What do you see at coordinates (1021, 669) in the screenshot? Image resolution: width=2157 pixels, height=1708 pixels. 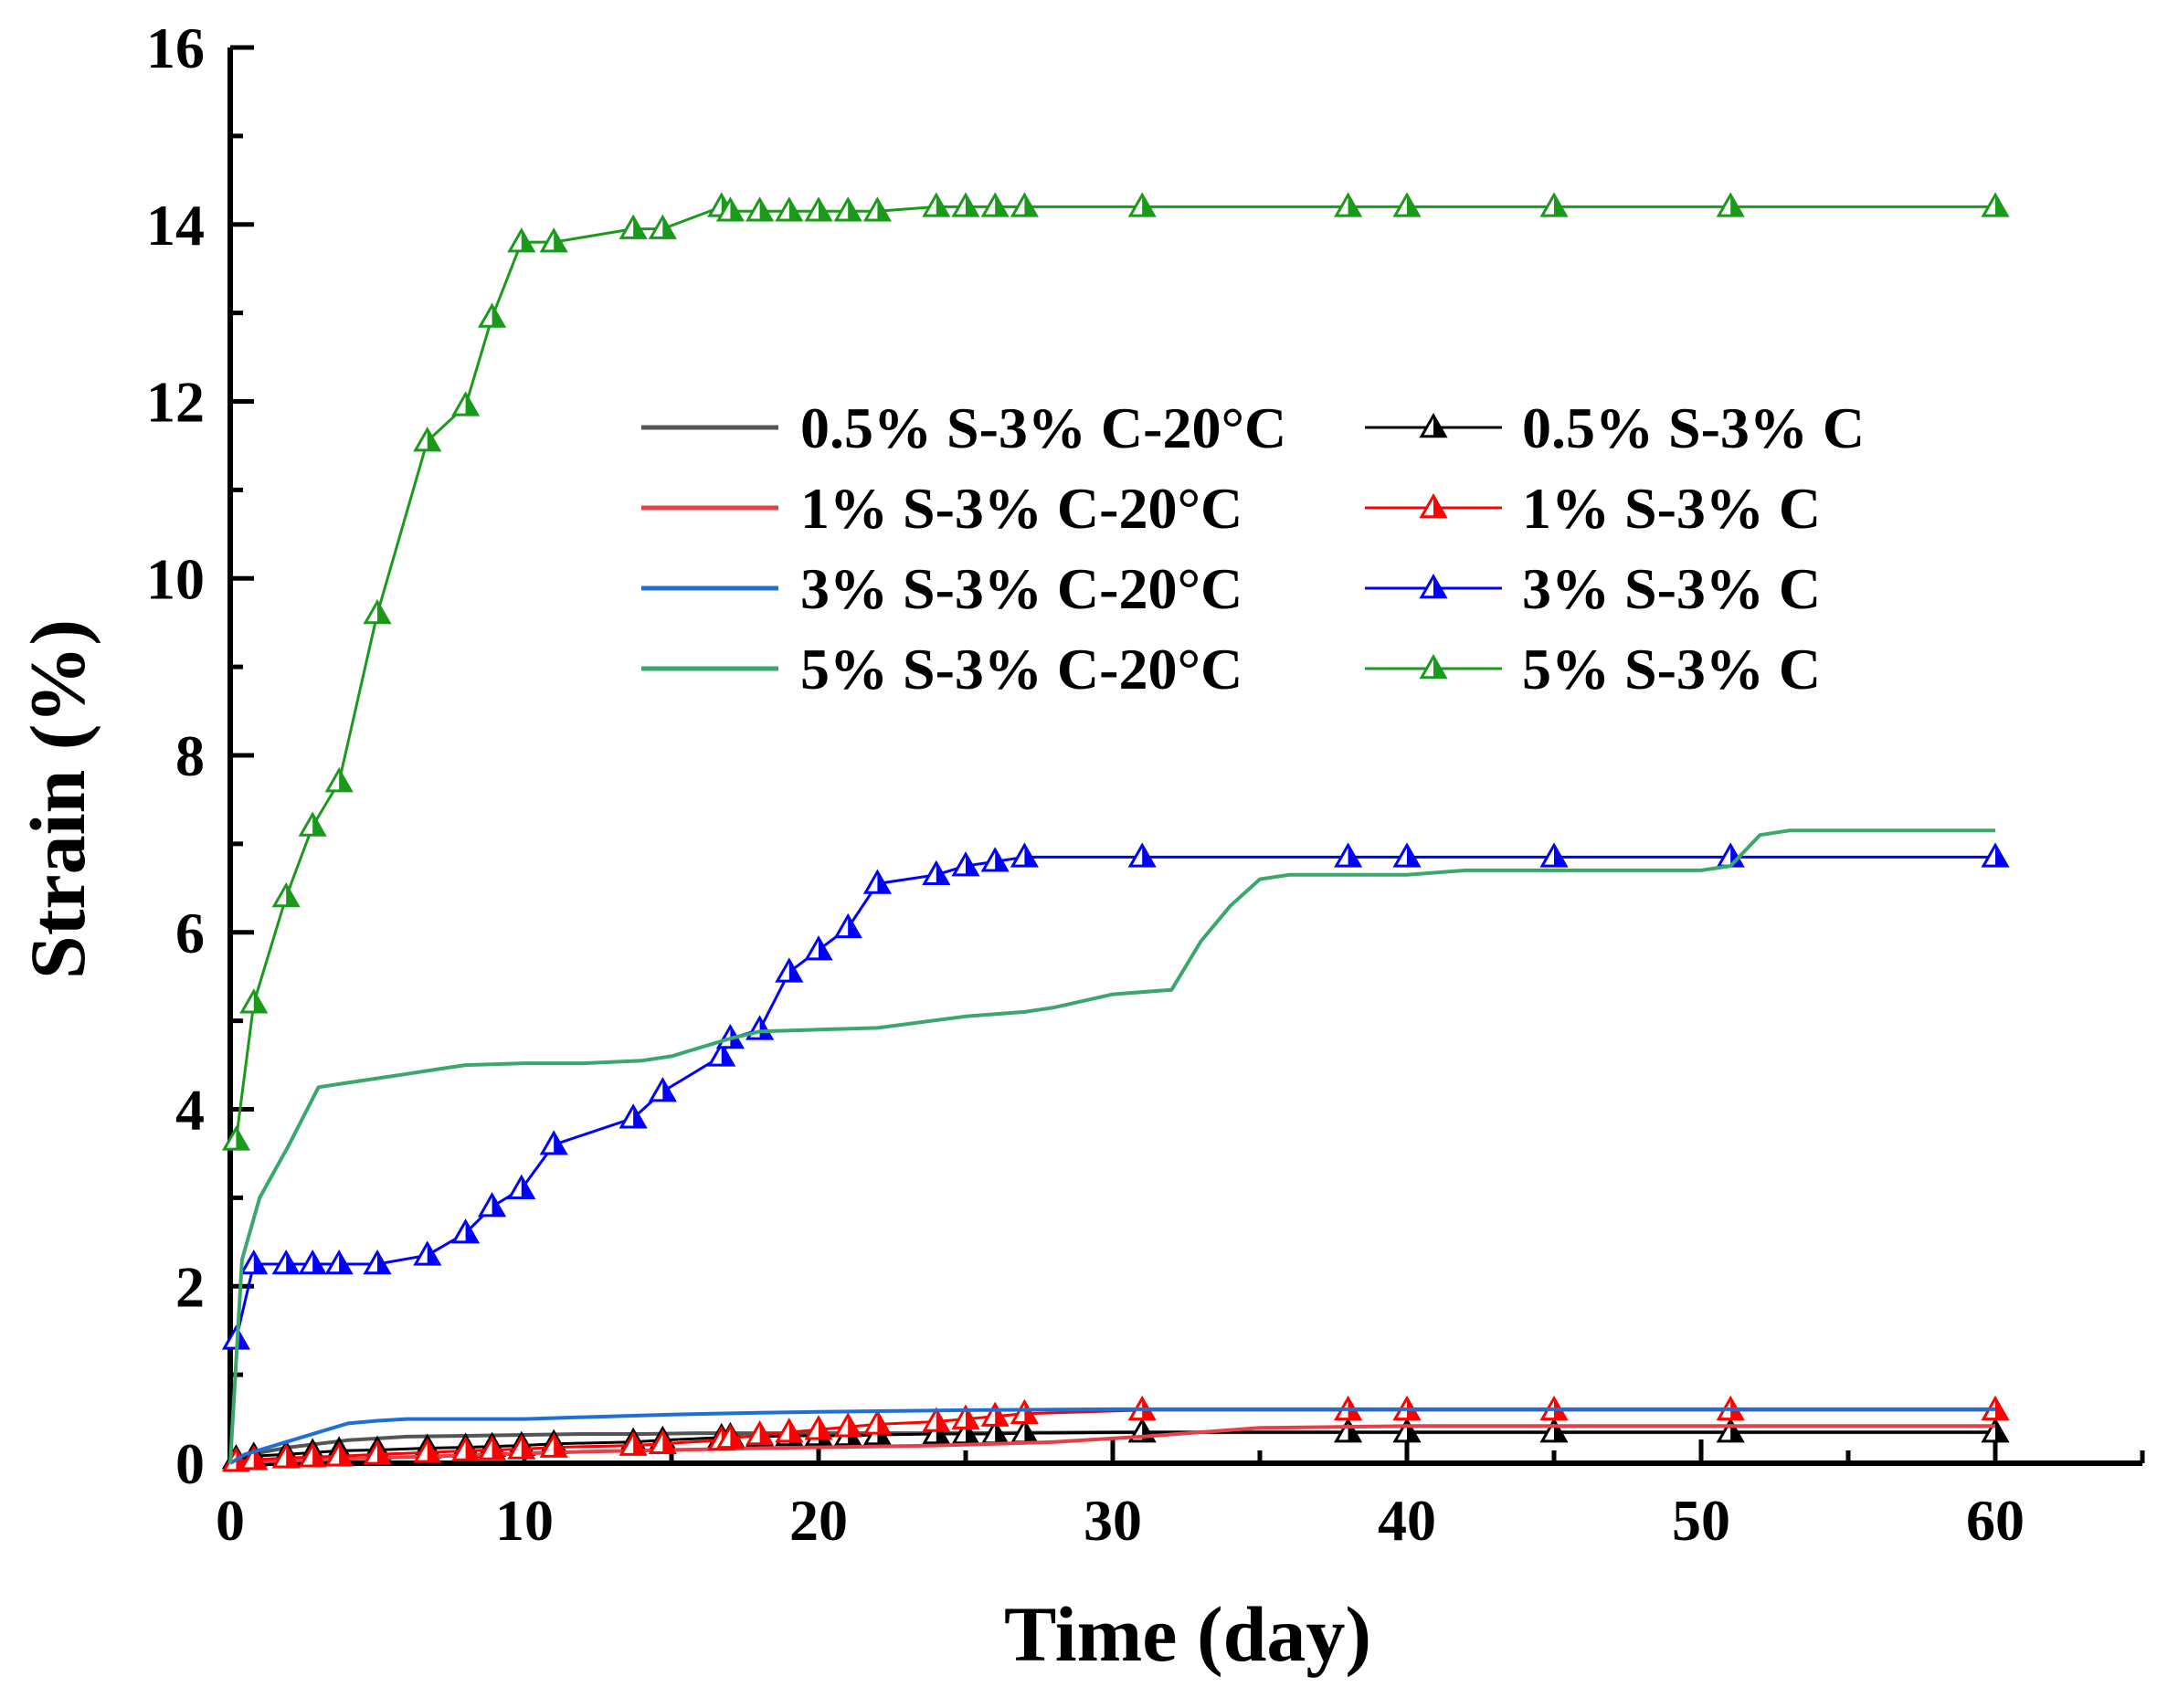 I see `legend-label: 5% S-3% C-20°C` at bounding box center [1021, 669].